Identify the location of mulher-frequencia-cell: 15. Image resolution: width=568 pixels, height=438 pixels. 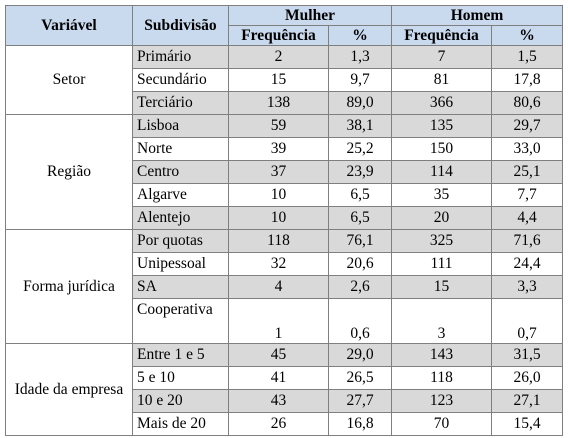
(278, 80).